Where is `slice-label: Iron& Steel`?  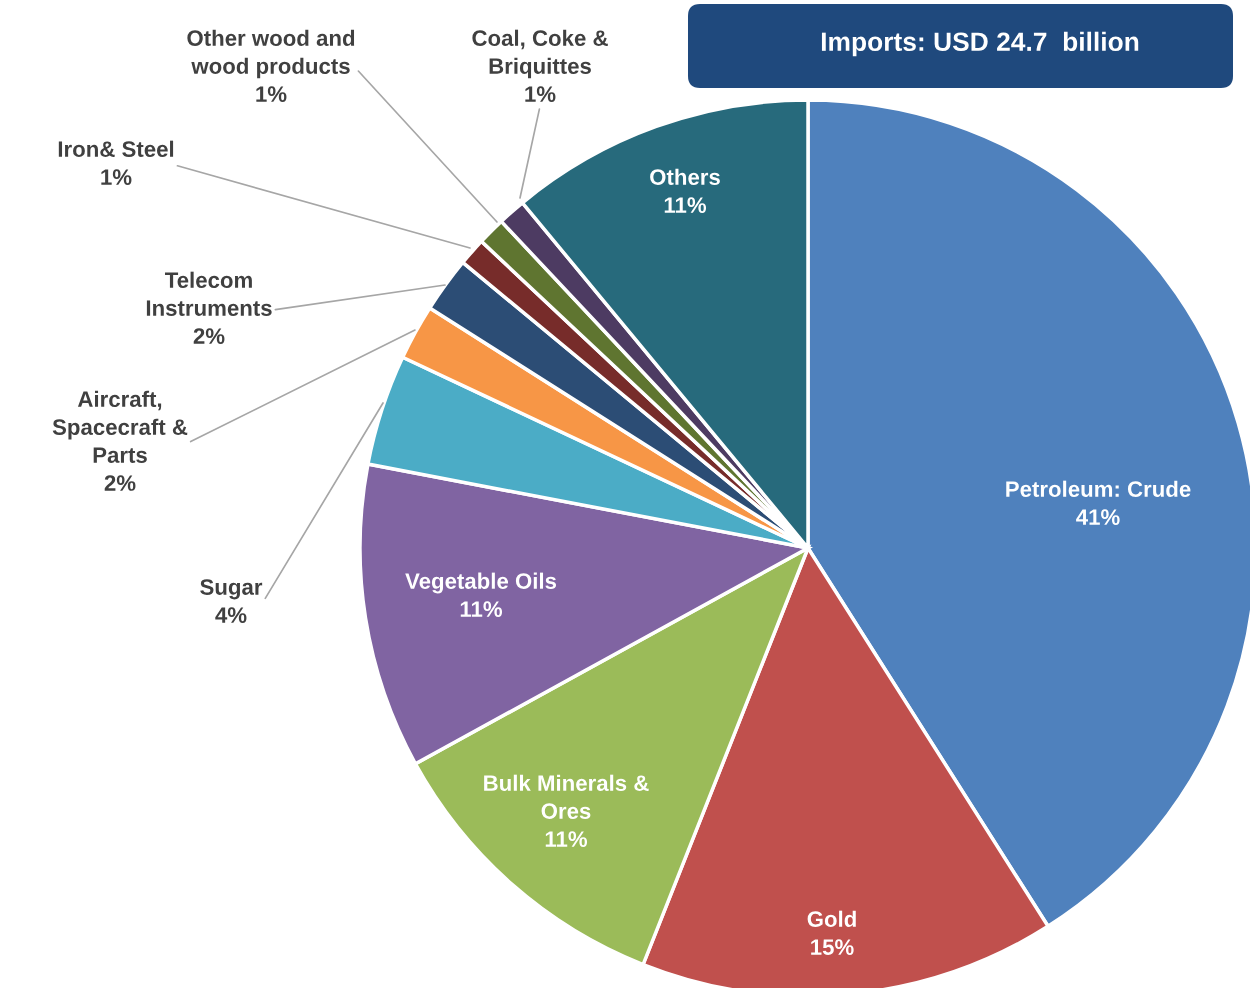 slice-label: Iron& Steel is located at coordinates (116, 148).